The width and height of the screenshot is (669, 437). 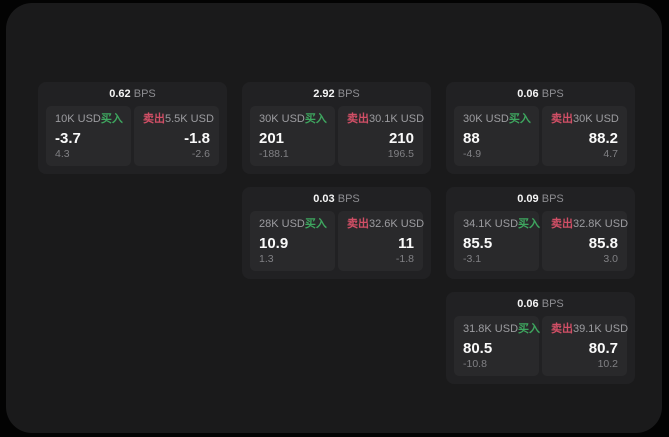 I want to click on bps-value: 2.92, so click(x=324, y=94).